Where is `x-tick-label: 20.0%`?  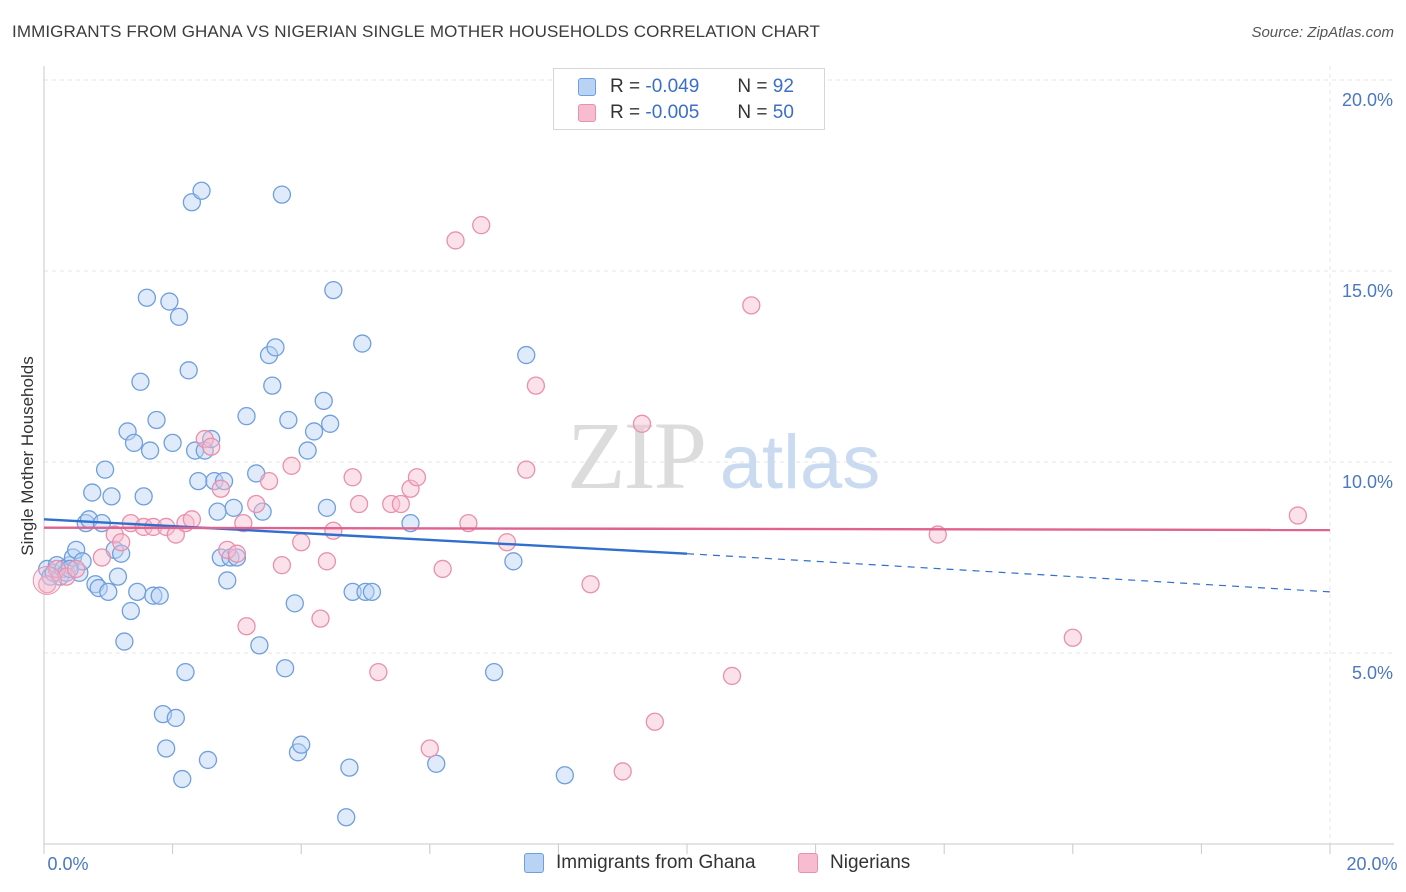 x-tick-label: 20.0% is located at coordinates (1371, 864).